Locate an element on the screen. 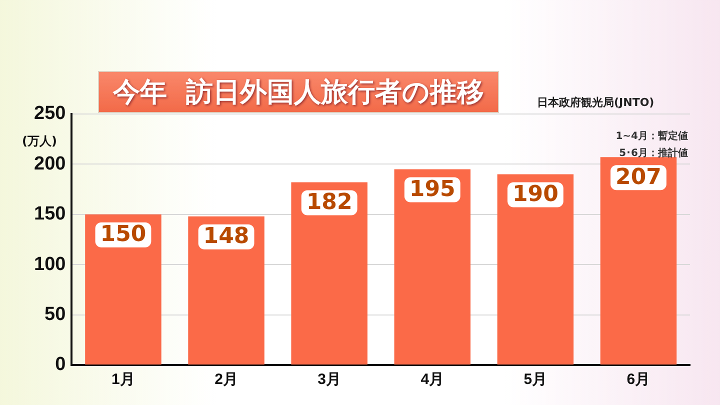  x-tick-label: 2月 is located at coordinates (226, 379).